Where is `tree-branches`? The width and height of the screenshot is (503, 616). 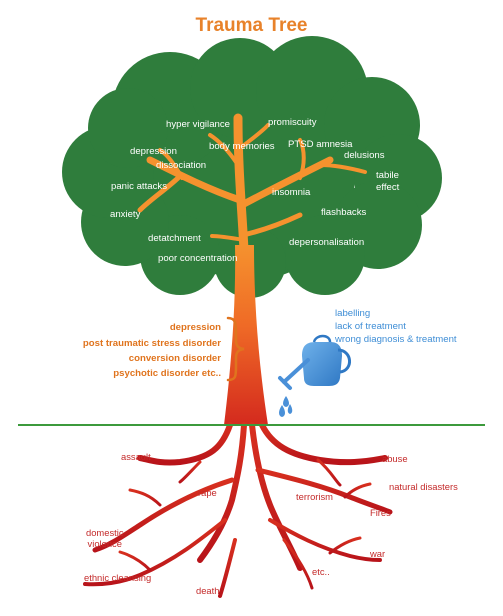 tree-branches is located at coordinates (252, 184).